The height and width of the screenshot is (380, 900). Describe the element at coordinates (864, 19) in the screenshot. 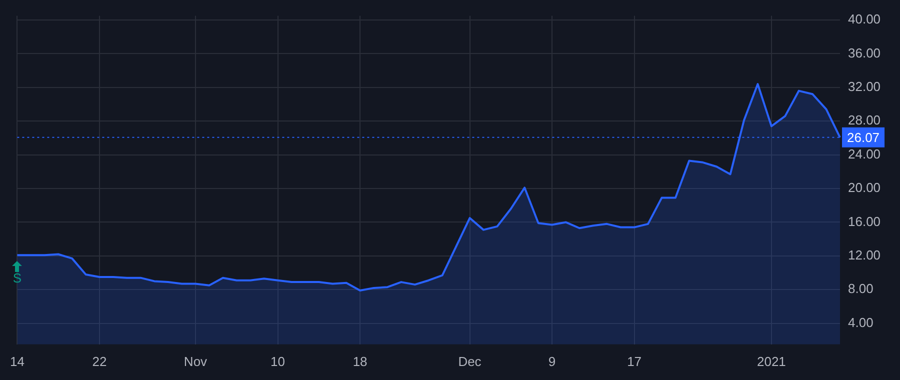

I see `y-tick-label: 40.00` at that location.